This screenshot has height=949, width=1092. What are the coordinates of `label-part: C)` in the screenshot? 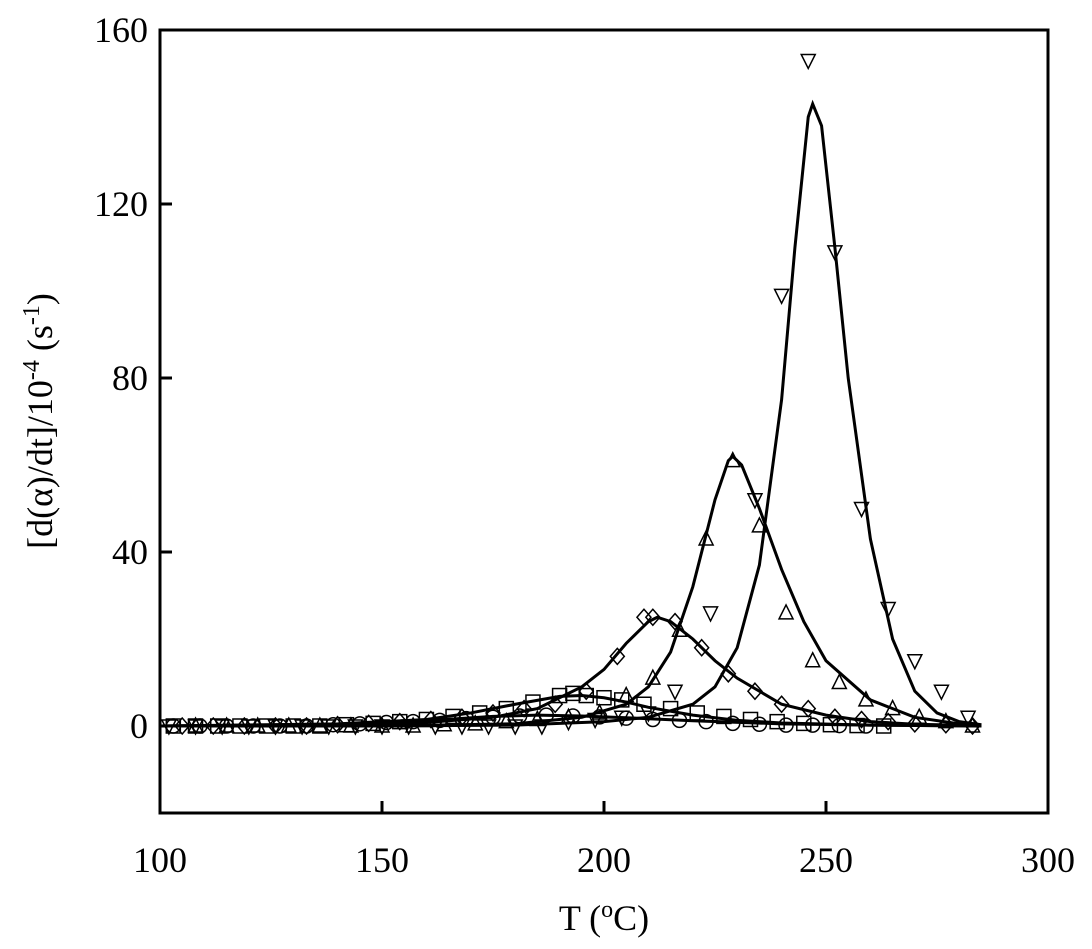 It's located at (631, 918).